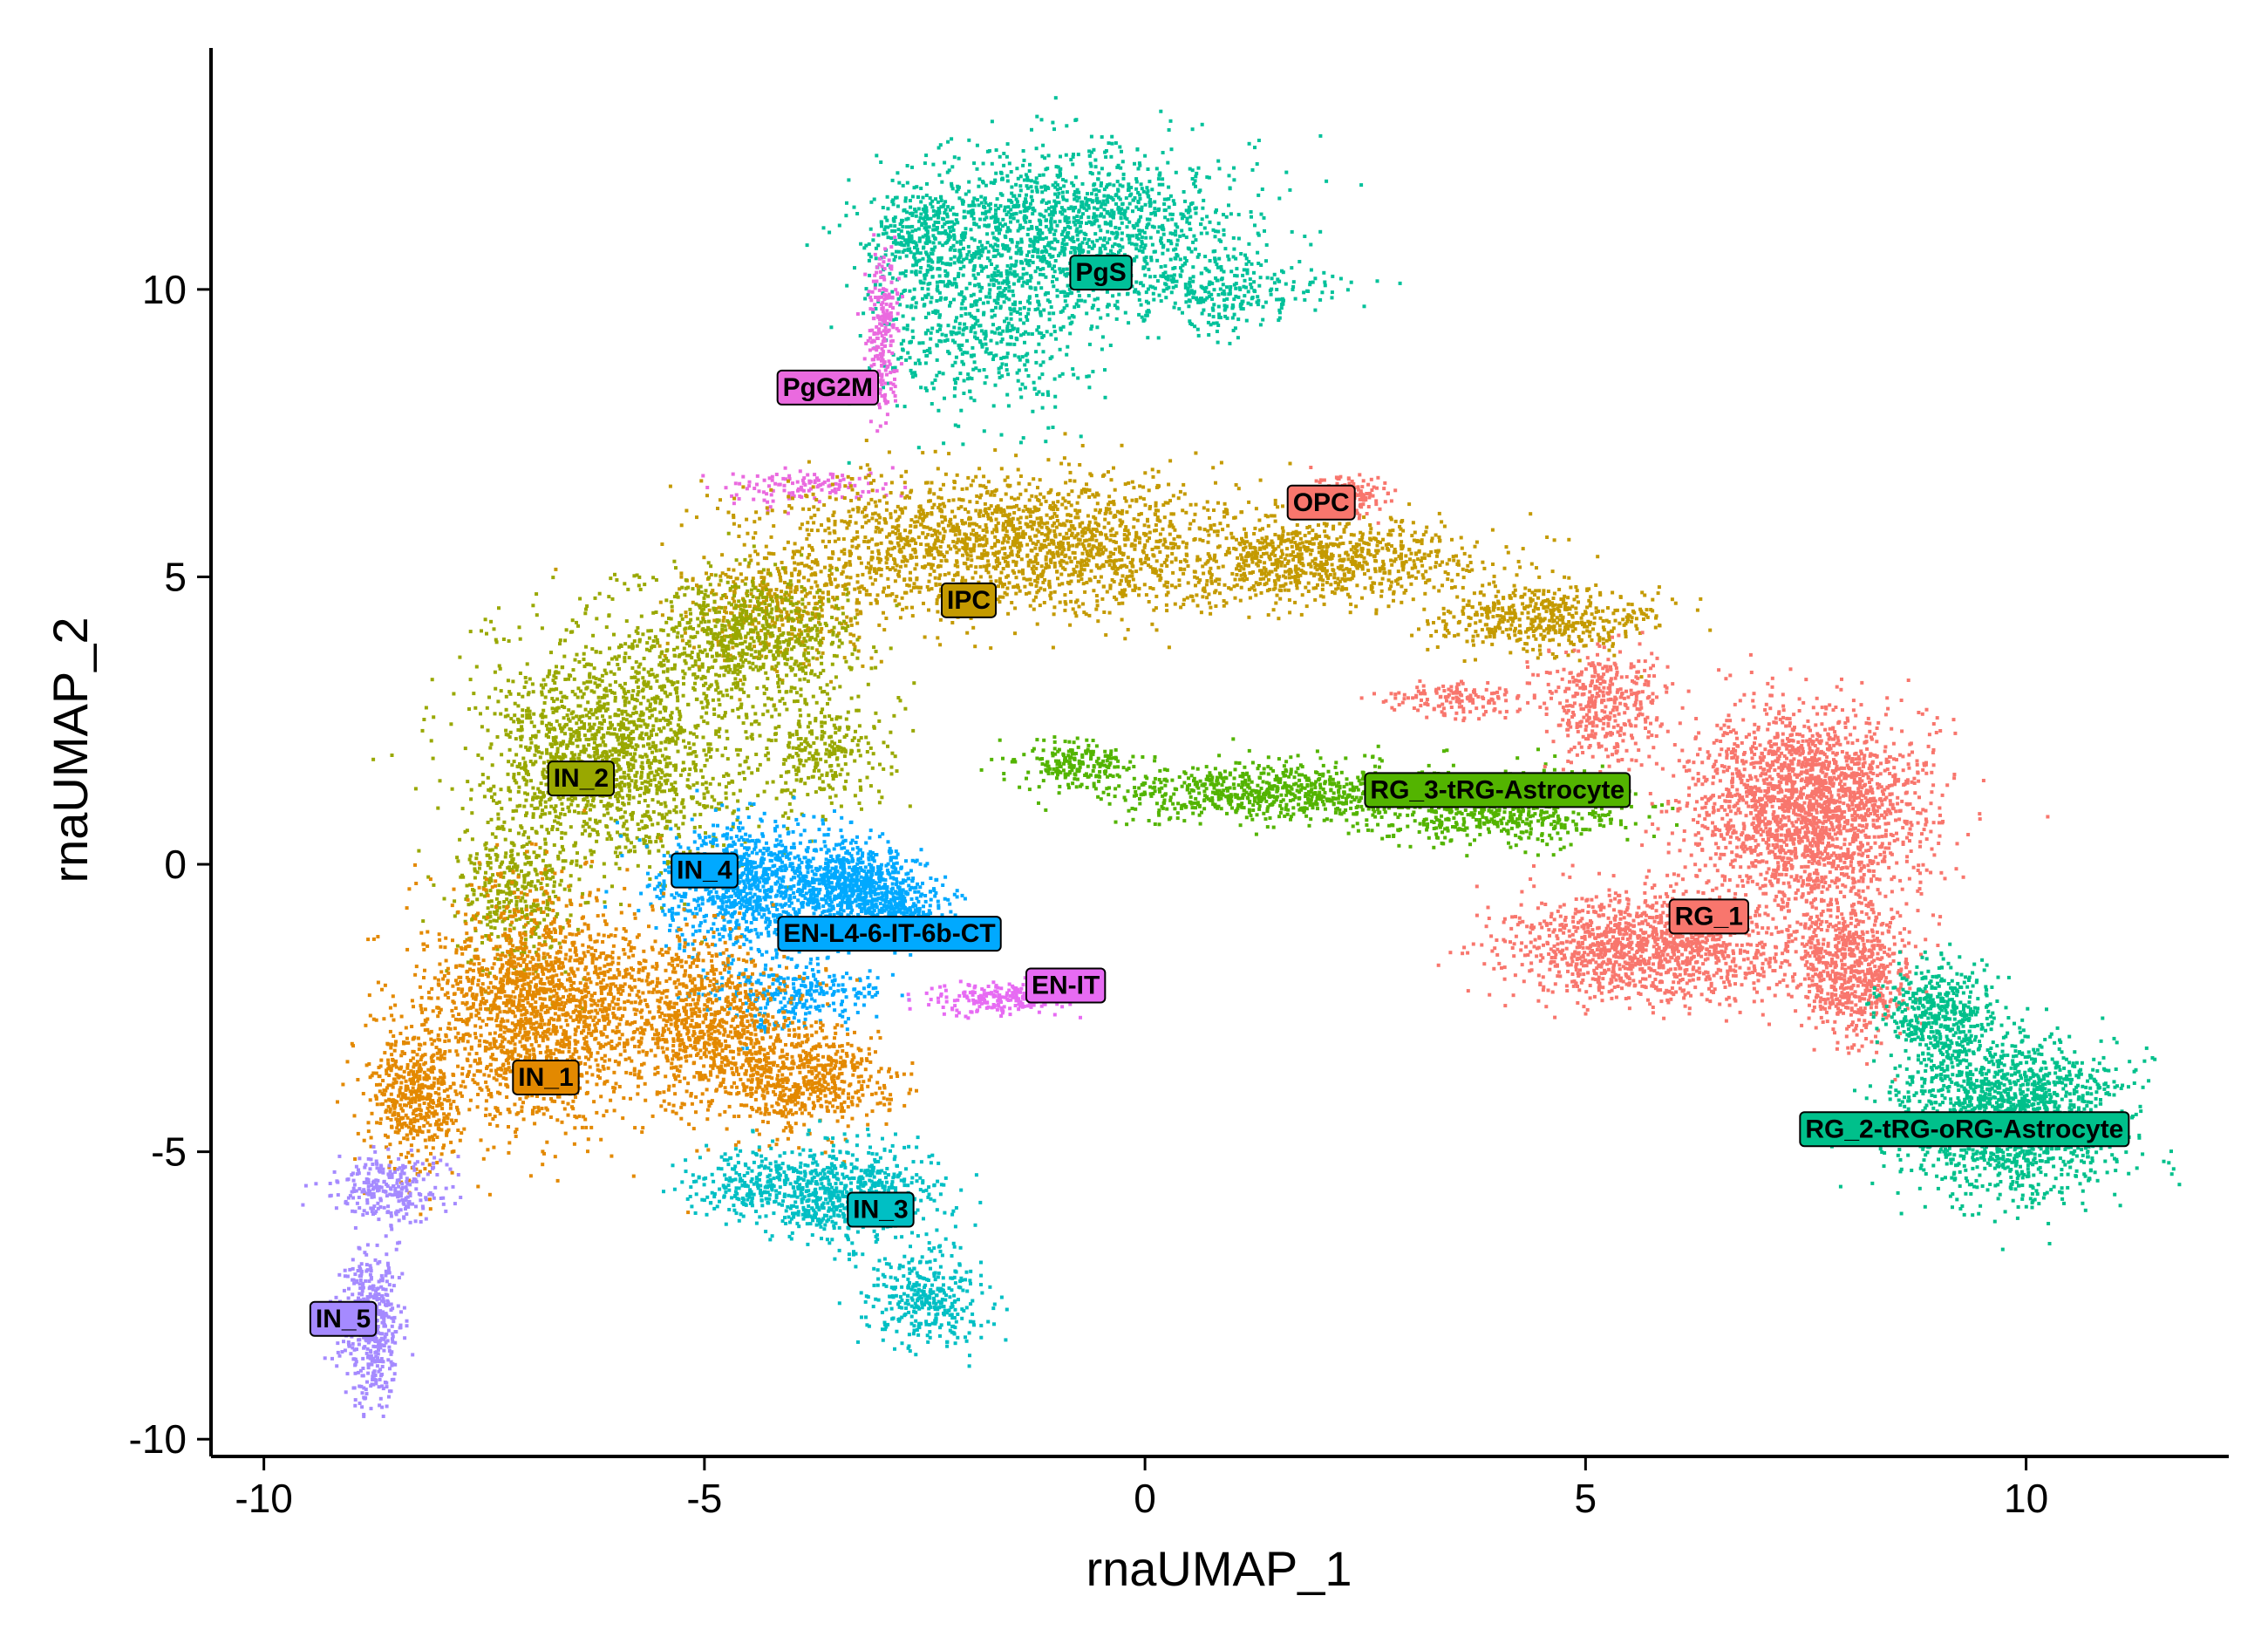 The image size is (2268, 1630). I want to click on cluster-label: RG_1, so click(1709, 917).